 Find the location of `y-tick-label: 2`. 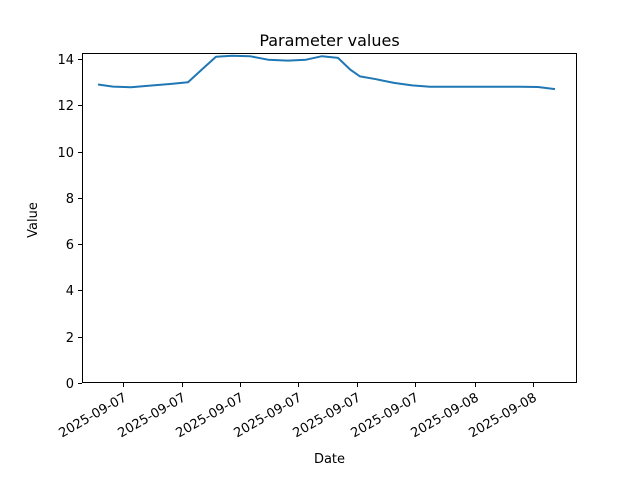

y-tick-label: 2 is located at coordinates (70, 338).